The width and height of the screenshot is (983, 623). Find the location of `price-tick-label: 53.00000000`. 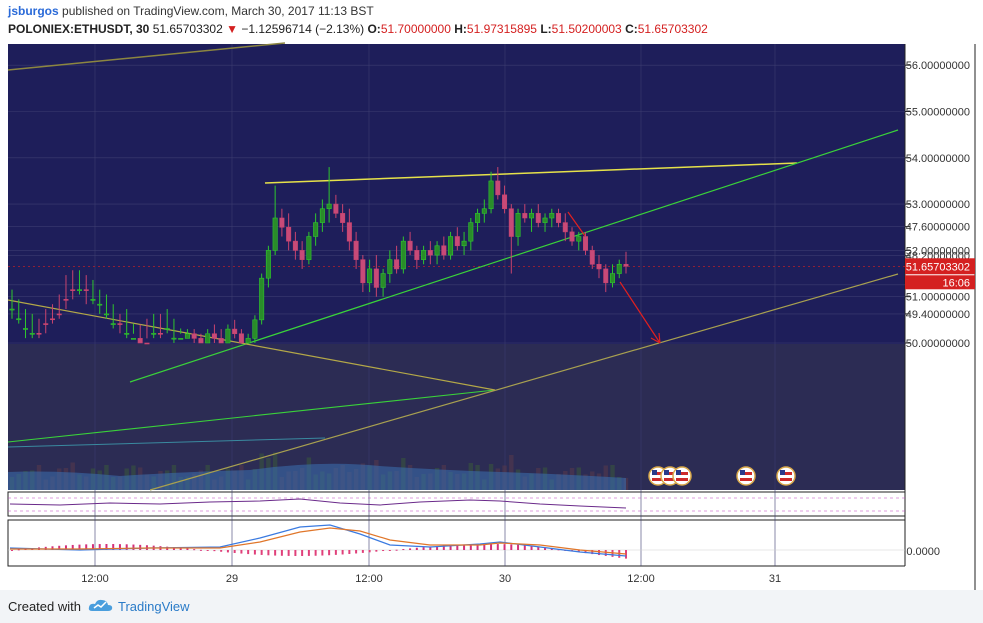

price-tick-label: 53.00000000 is located at coordinates (938, 205).